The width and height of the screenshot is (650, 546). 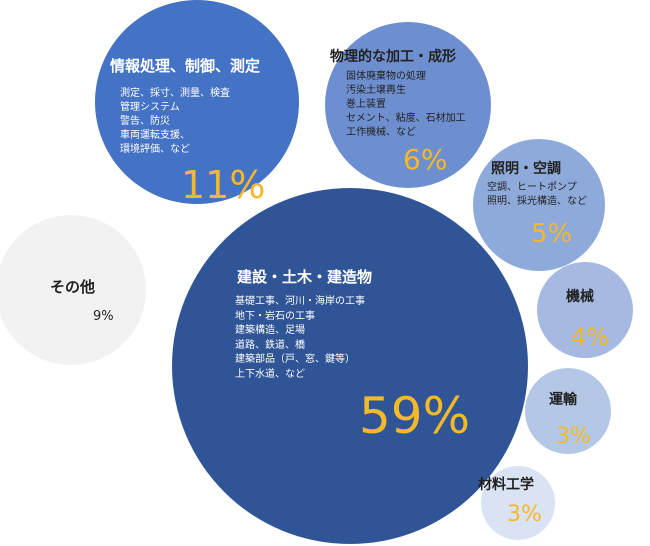 What do you see at coordinates (506, 485) in the screenshot?
I see `bubble-title: 材料工学` at bounding box center [506, 485].